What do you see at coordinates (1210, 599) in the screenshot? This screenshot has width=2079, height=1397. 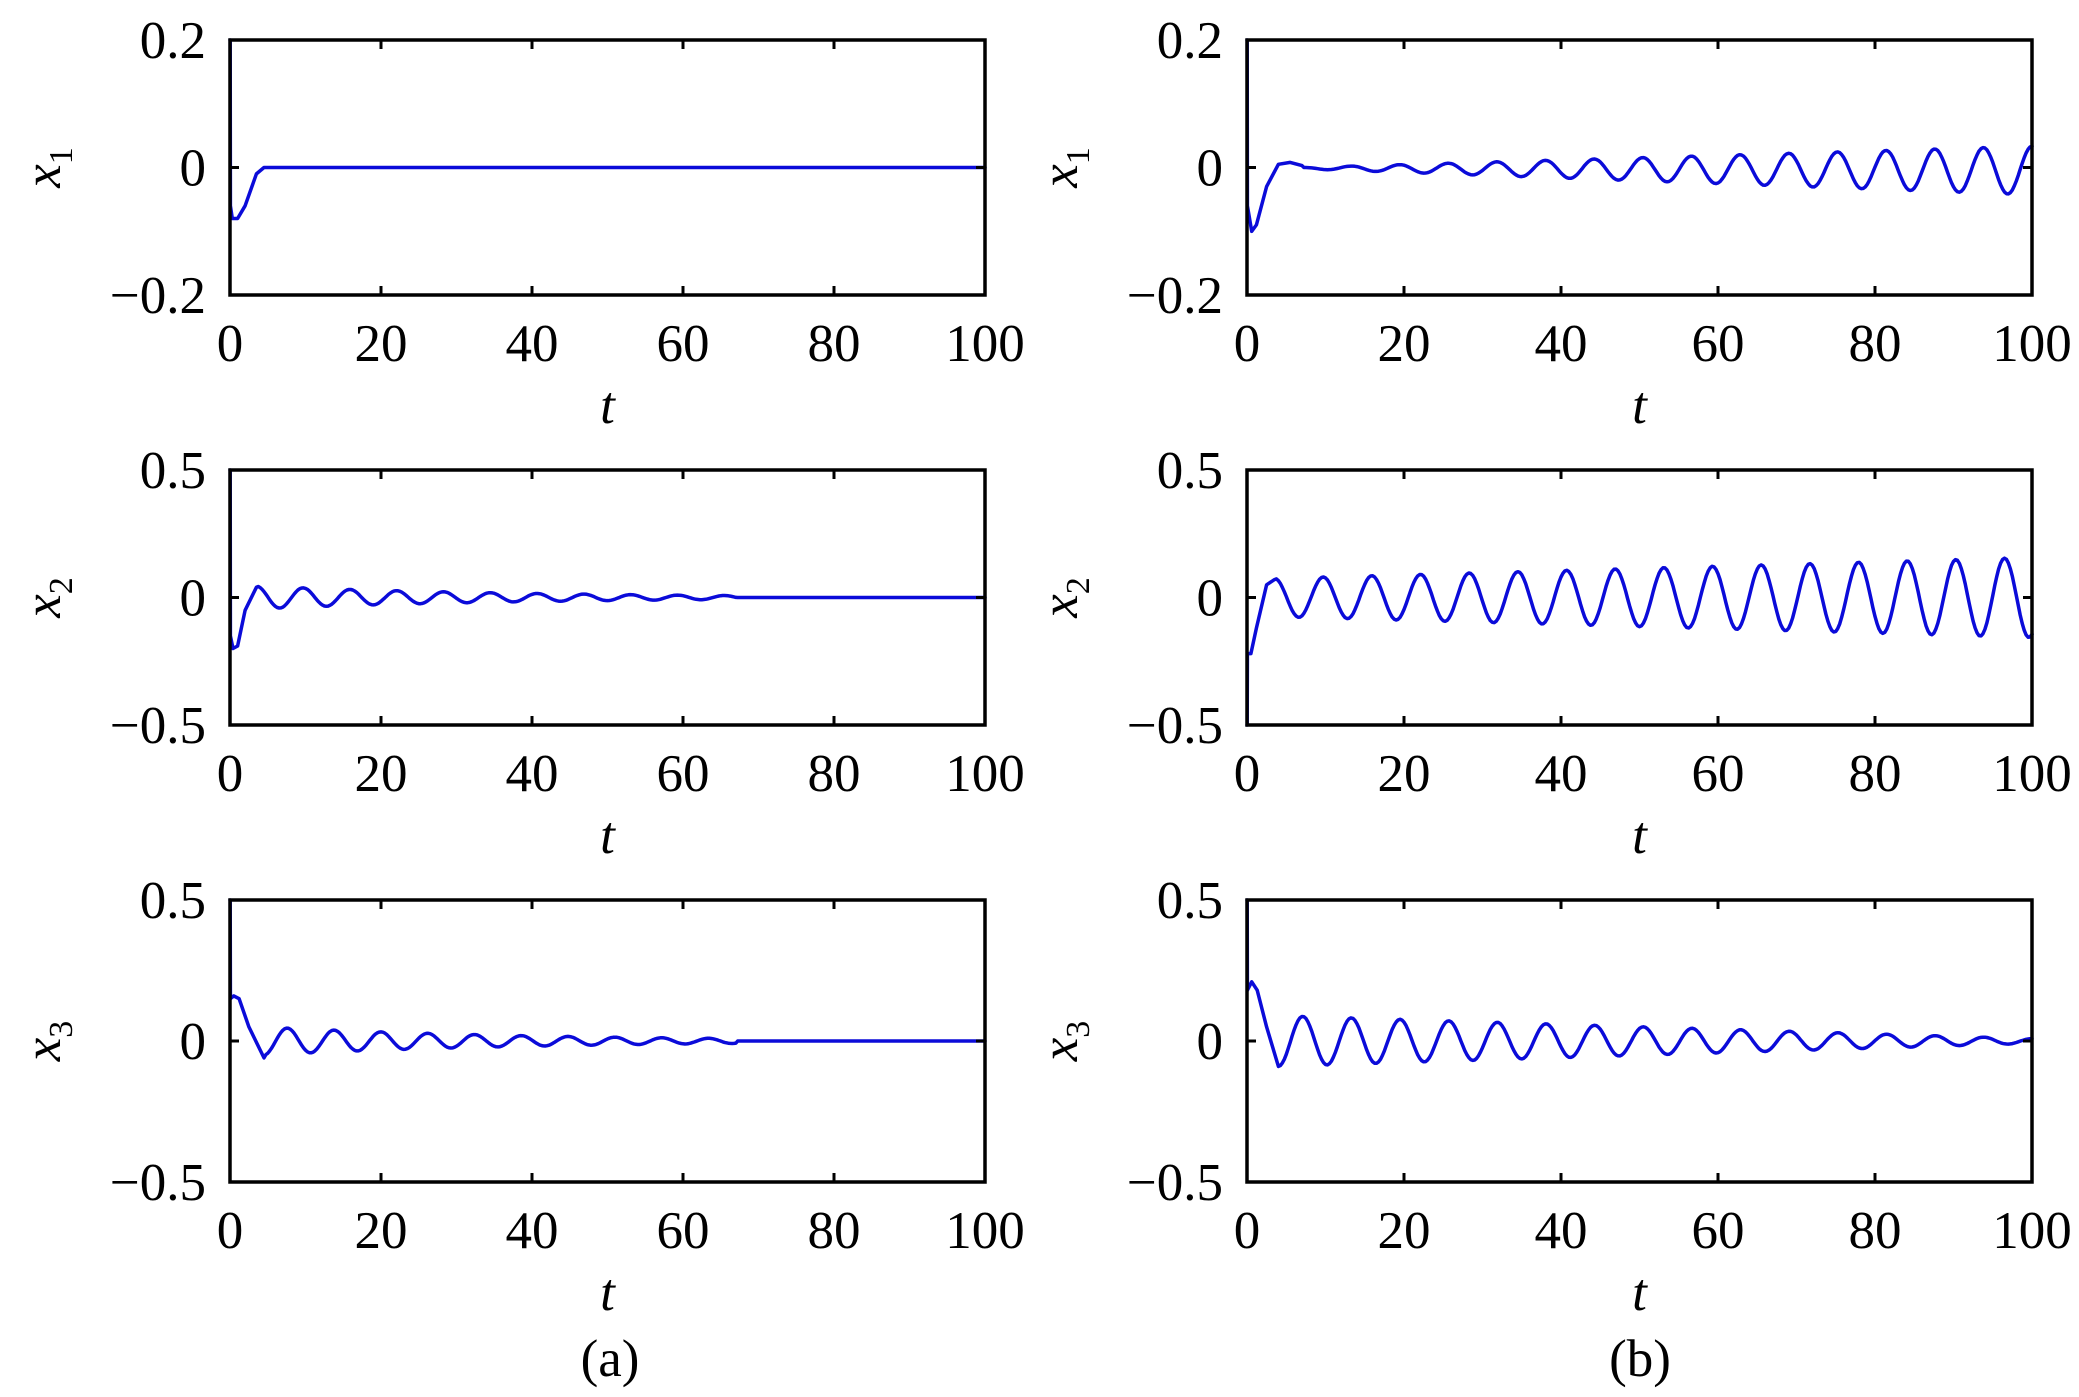 I see `y-tick-label-b-x2-1: 0` at bounding box center [1210, 599].